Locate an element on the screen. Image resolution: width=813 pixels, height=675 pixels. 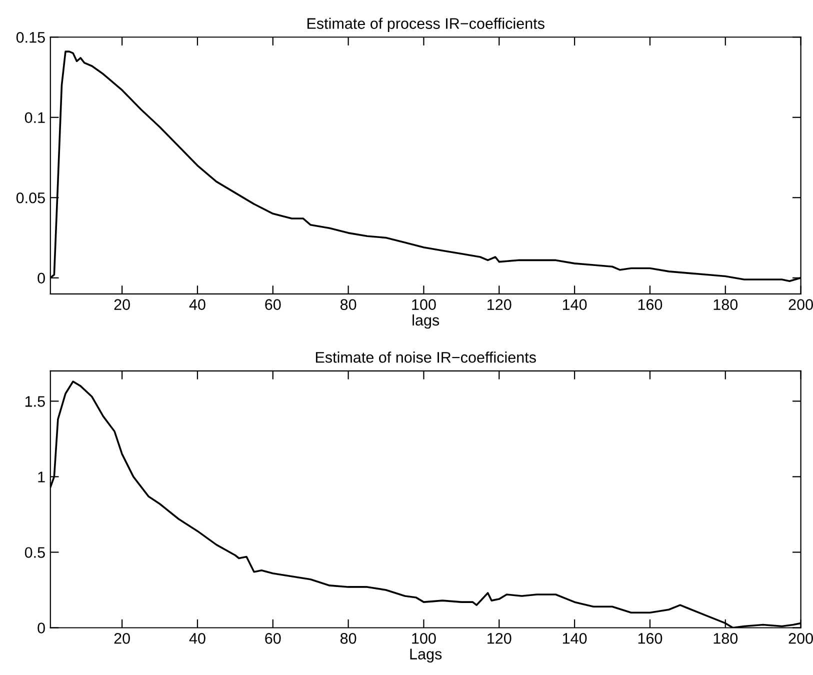
chart-title: Estimate of process IR−coefficients is located at coordinates (425, 25).